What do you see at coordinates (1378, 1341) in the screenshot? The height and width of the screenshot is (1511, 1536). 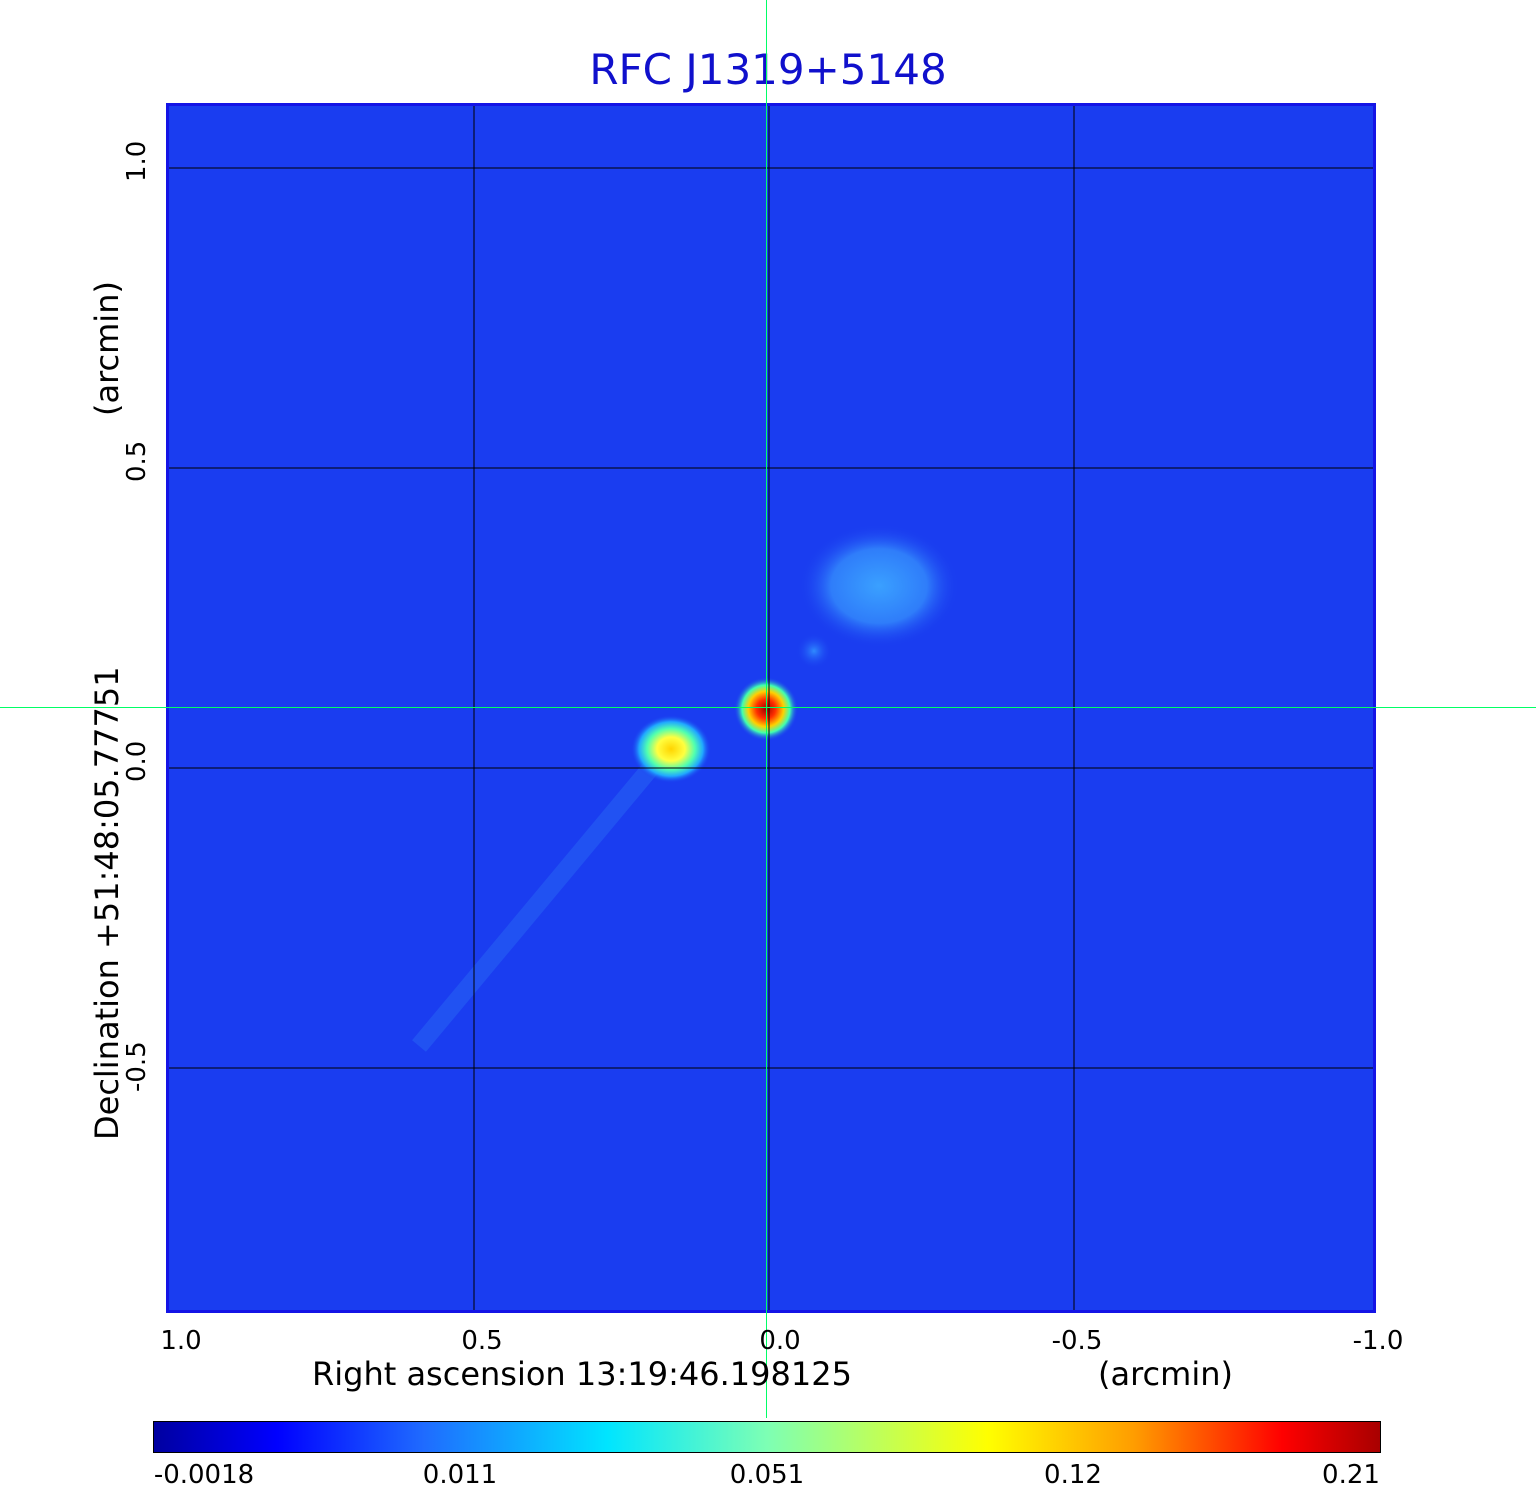 I see `x-tick-label: -1.0` at bounding box center [1378, 1341].